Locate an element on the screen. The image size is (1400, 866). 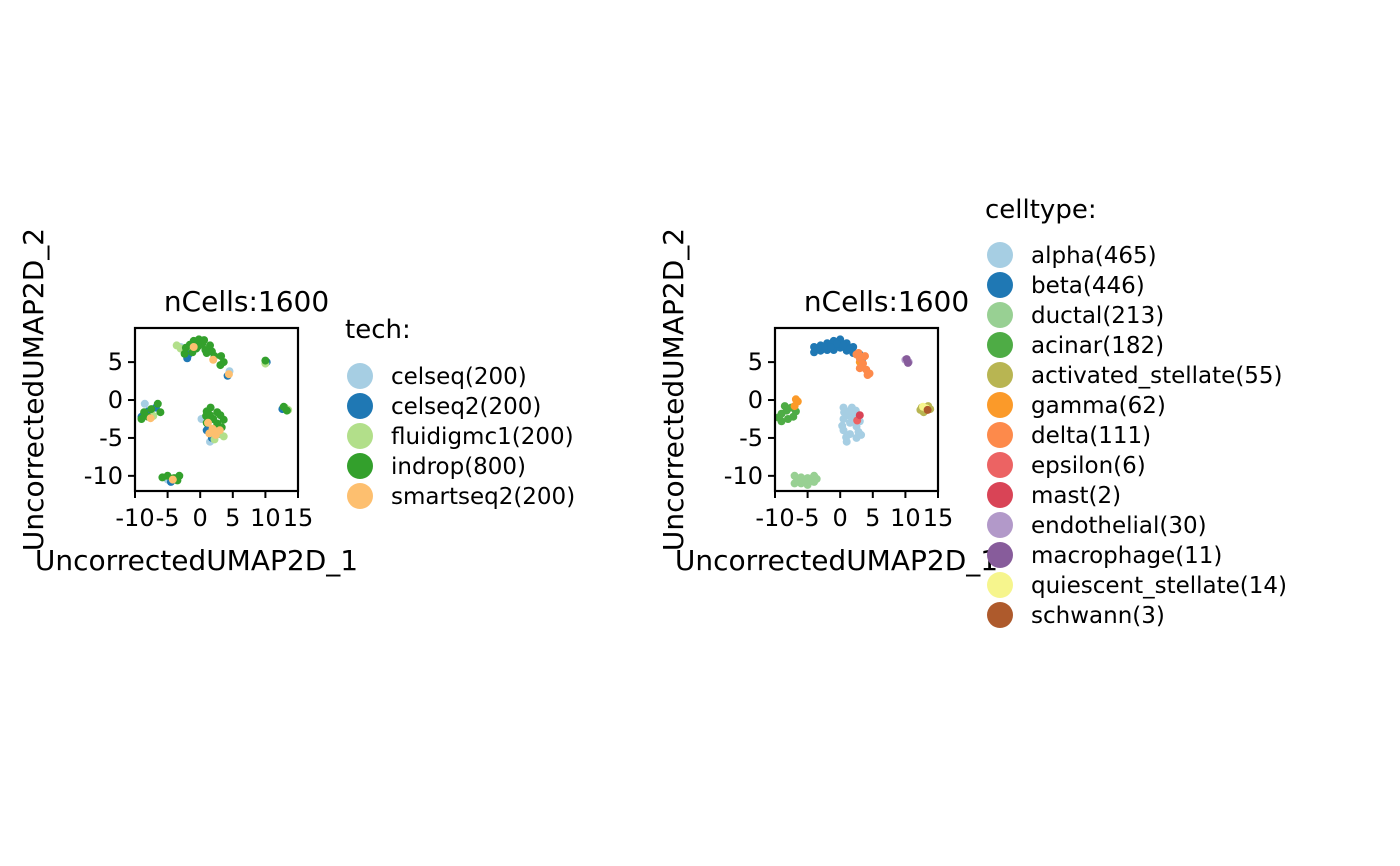
legend-entry: acinar(182) is located at coordinates (1097, 346).